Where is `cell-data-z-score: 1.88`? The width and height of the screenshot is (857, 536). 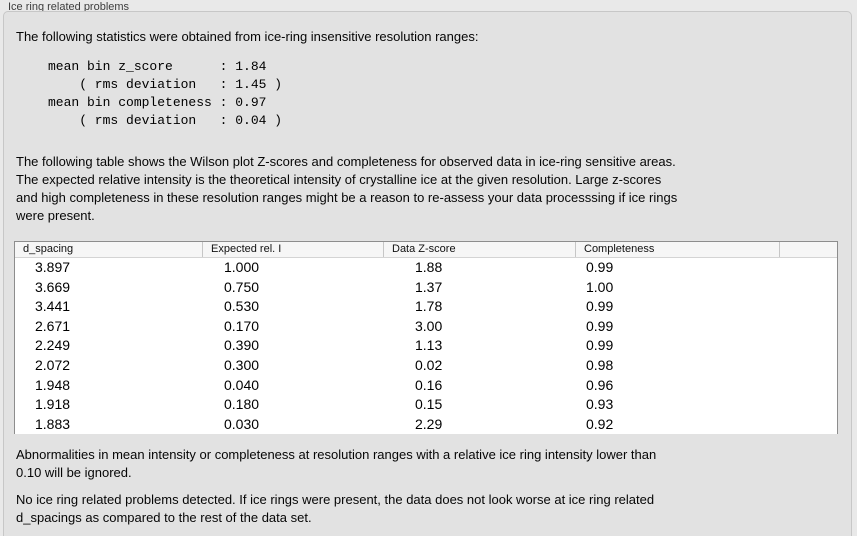 cell-data-z-score: 1.88 is located at coordinates (429, 267).